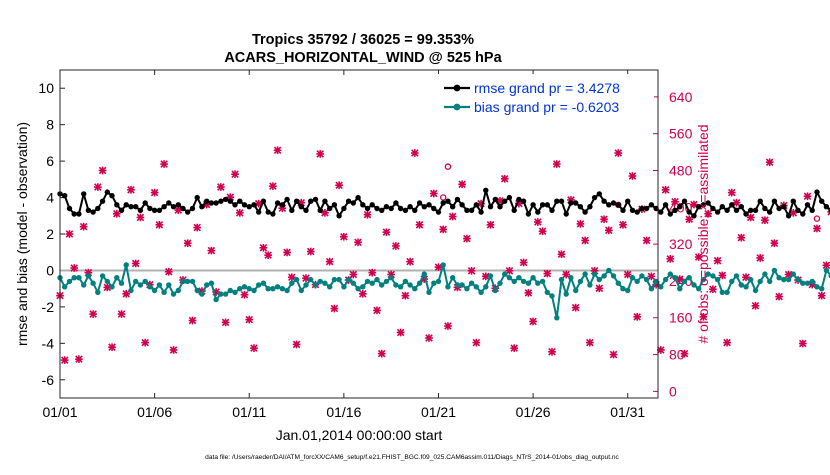 This screenshot has height=475, width=830. I want to click on y-tick-label: 6, so click(50, 161).